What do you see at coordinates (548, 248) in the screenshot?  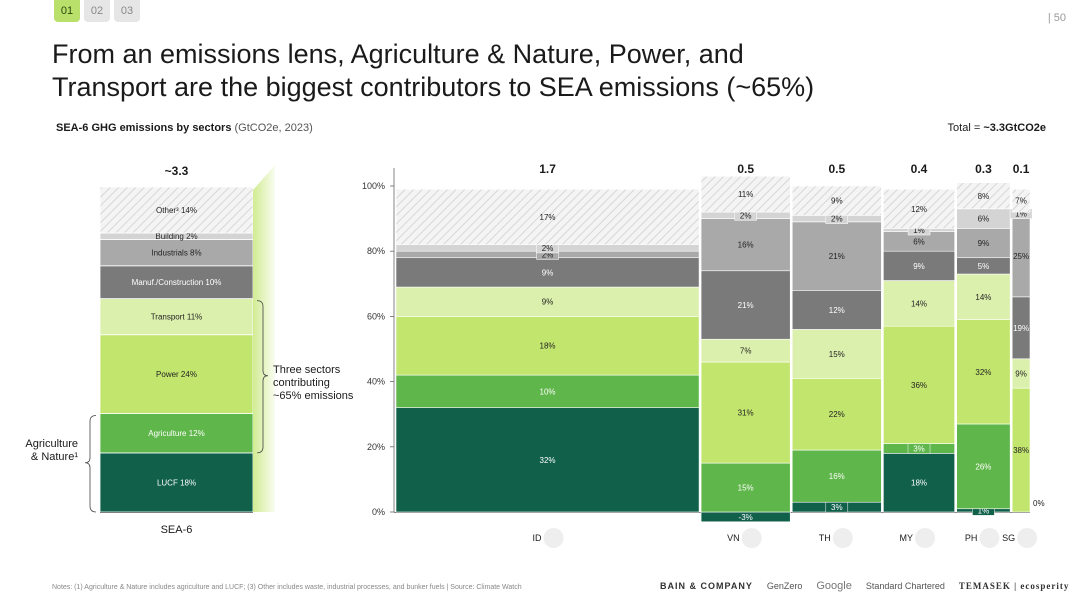 I see `bar-label-ID-building: 2%` at bounding box center [548, 248].